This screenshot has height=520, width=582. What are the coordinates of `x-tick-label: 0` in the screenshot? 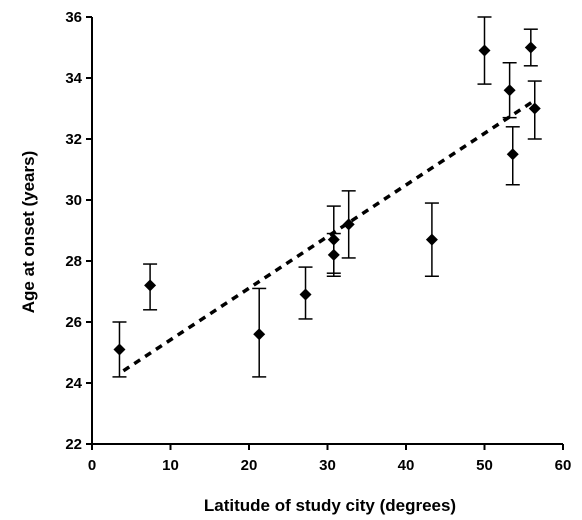 It's located at (92, 465).